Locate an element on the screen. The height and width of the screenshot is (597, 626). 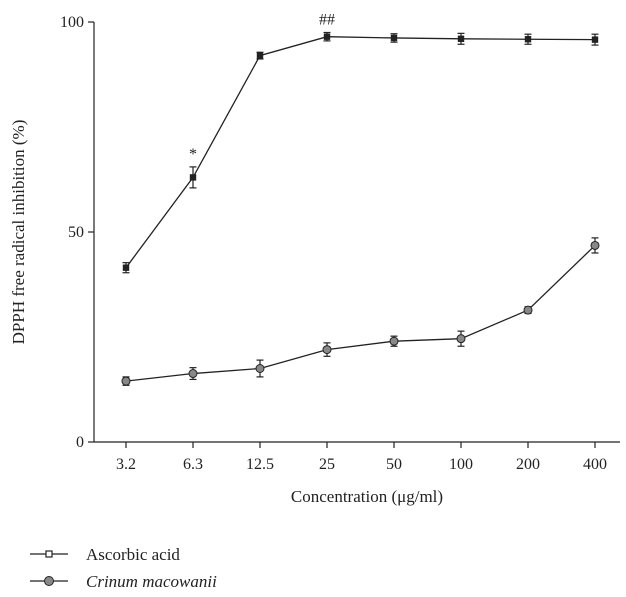
x-tick-label-6-3: 6.3 is located at coordinates (193, 464).